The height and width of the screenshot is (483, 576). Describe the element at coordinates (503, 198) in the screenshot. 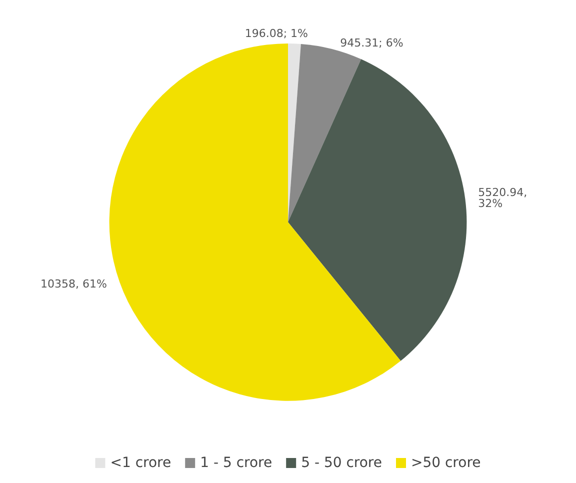

I see `data-label: 5520.94, 32%` at that location.